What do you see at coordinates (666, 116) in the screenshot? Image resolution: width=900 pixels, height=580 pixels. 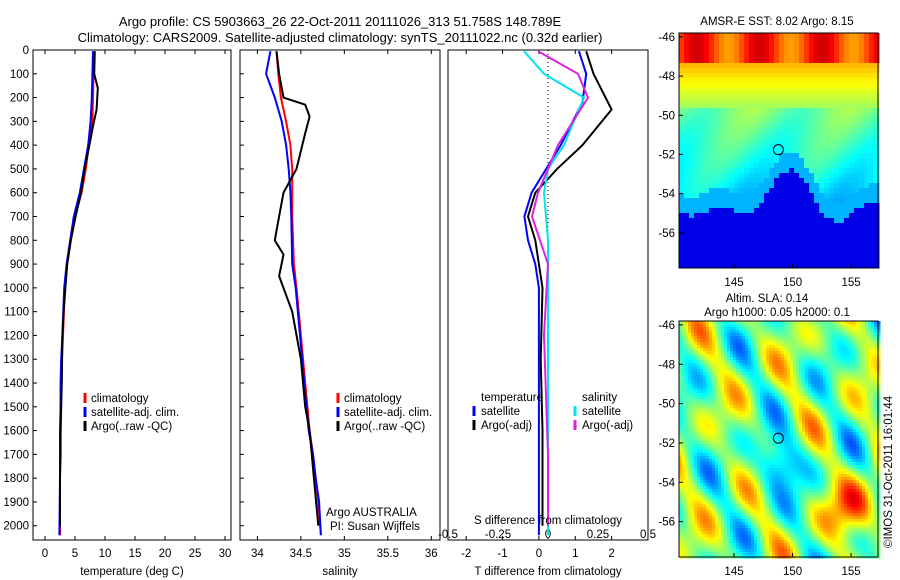 I see `map-y-tick-label: -50` at bounding box center [666, 116].